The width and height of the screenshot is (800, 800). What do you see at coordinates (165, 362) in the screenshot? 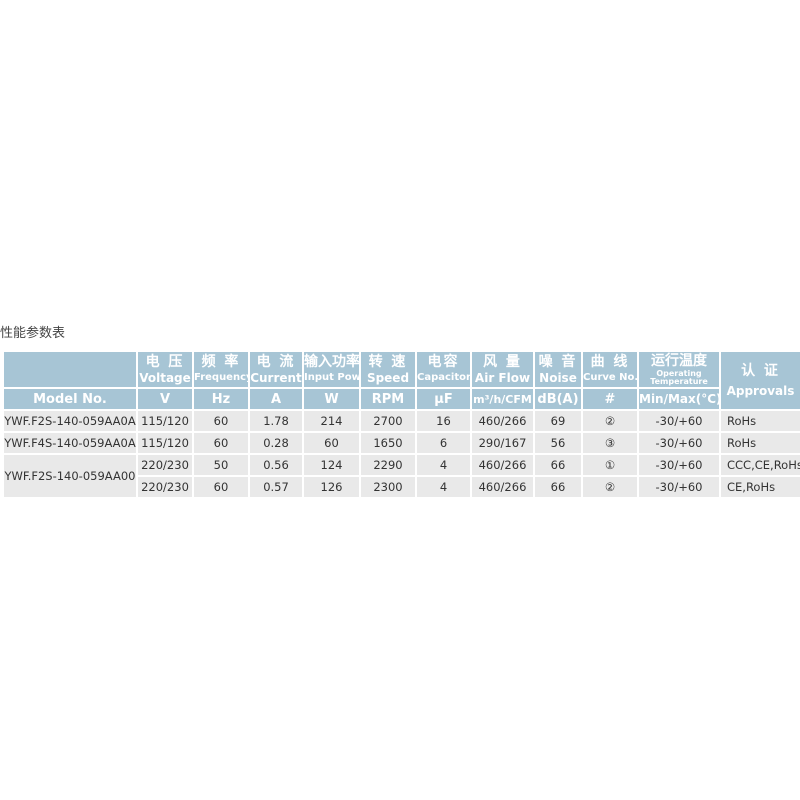
I see `header-cn: 电 压` at bounding box center [165, 362].